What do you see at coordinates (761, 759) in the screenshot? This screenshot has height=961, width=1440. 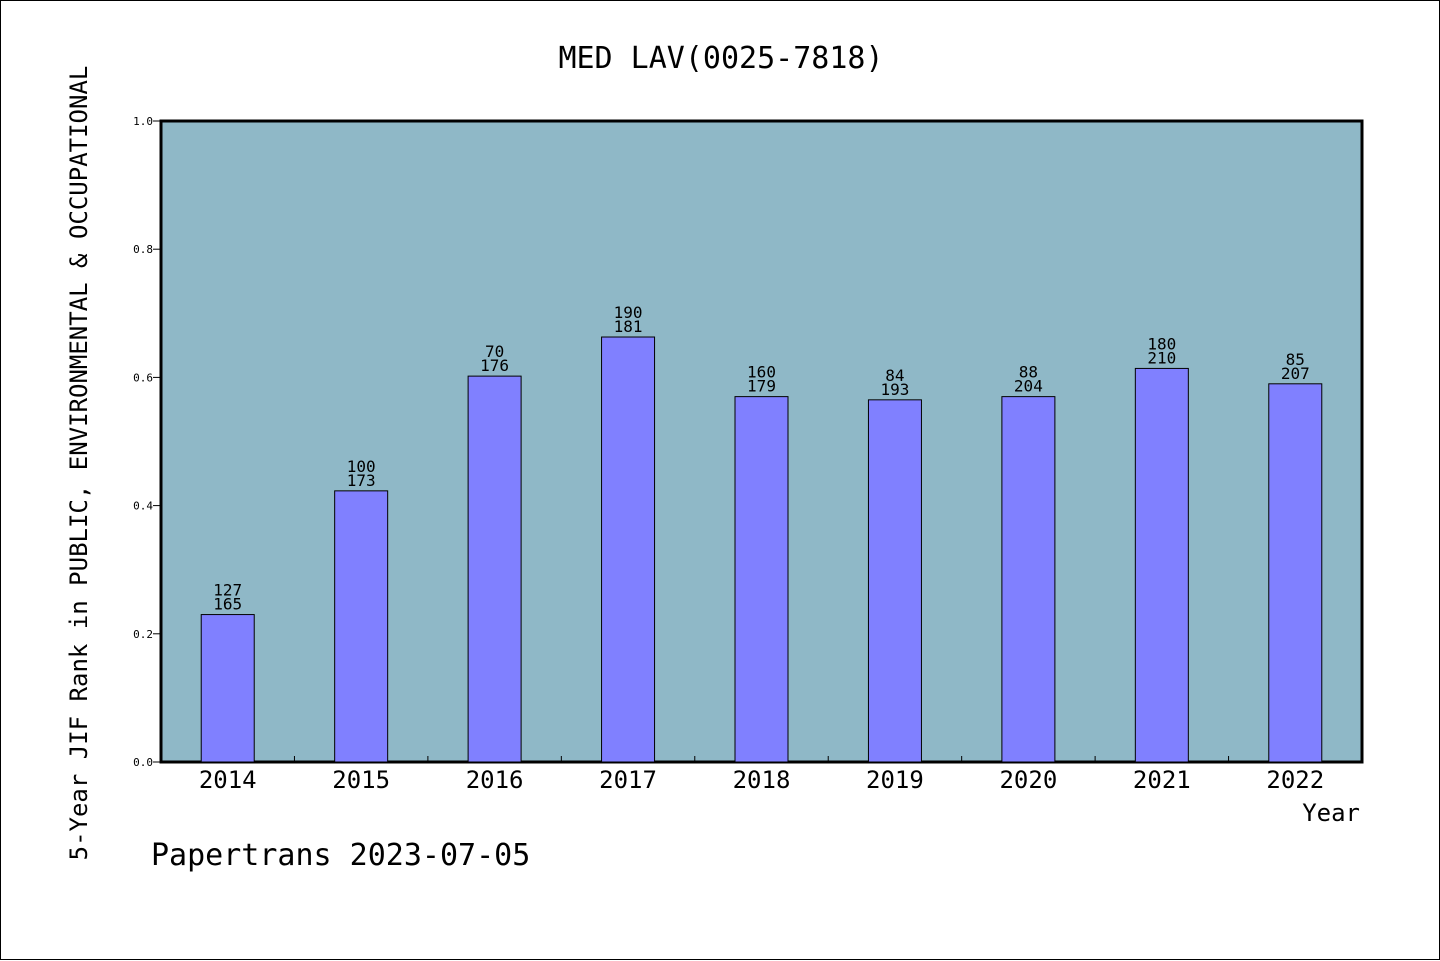 I see `x-axis` at bounding box center [761, 759].